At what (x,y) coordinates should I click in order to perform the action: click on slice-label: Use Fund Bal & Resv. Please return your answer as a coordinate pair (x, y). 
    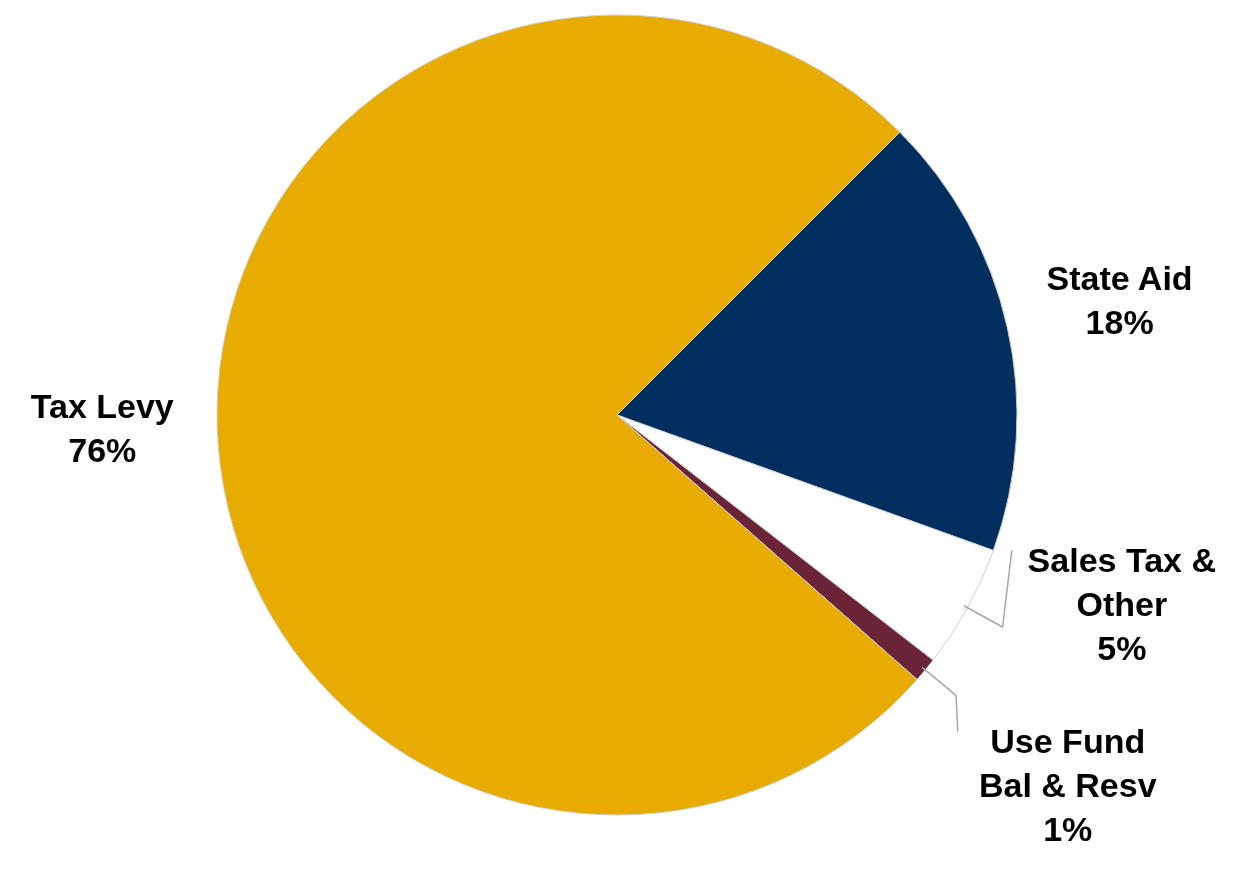
    Looking at the image, I should click on (1067, 762).